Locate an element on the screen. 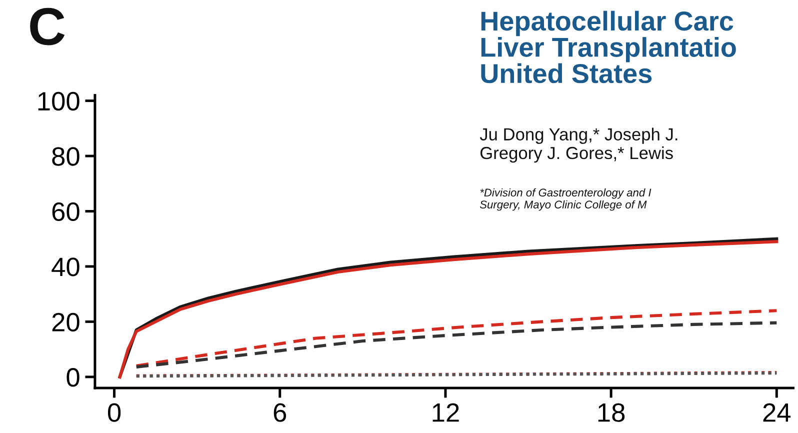 The width and height of the screenshot is (798, 433). annotation: *Division of Gastroenterology and I Surgery, Mayo Clinic College of M is located at coordinates (566, 199).